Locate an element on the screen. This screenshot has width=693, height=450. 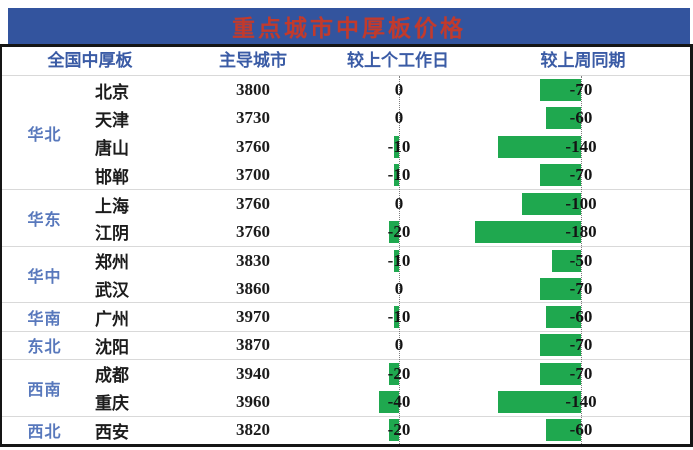
table-row: 上海 3760 0 -100 is located at coordinates (388, 204).